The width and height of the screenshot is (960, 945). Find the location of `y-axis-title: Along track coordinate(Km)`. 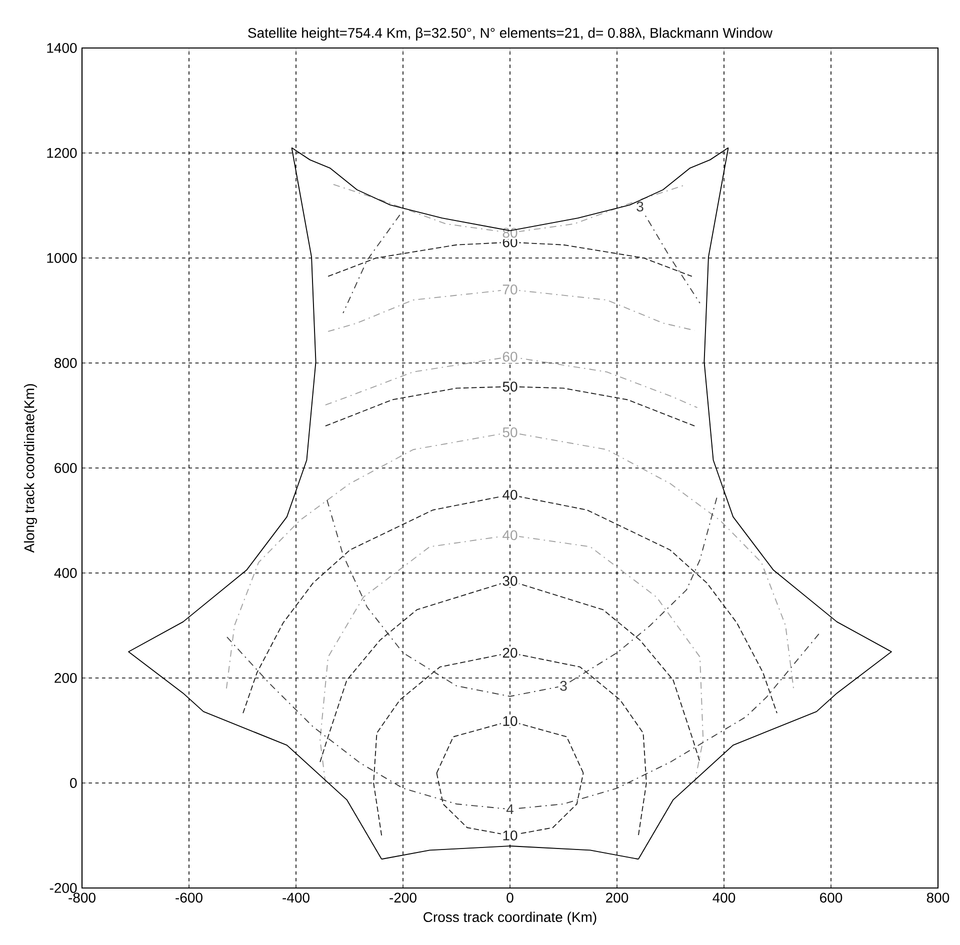

y-axis-title: Along track coordinate(Km) is located at coordinates (30, 468).